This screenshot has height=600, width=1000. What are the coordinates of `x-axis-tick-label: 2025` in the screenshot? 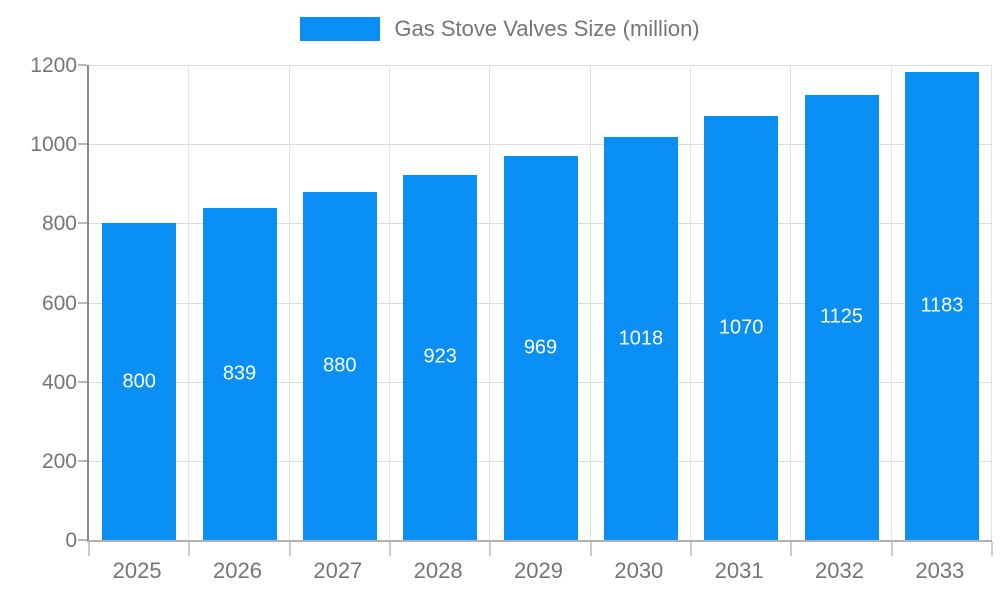 It's located at (137, 570).